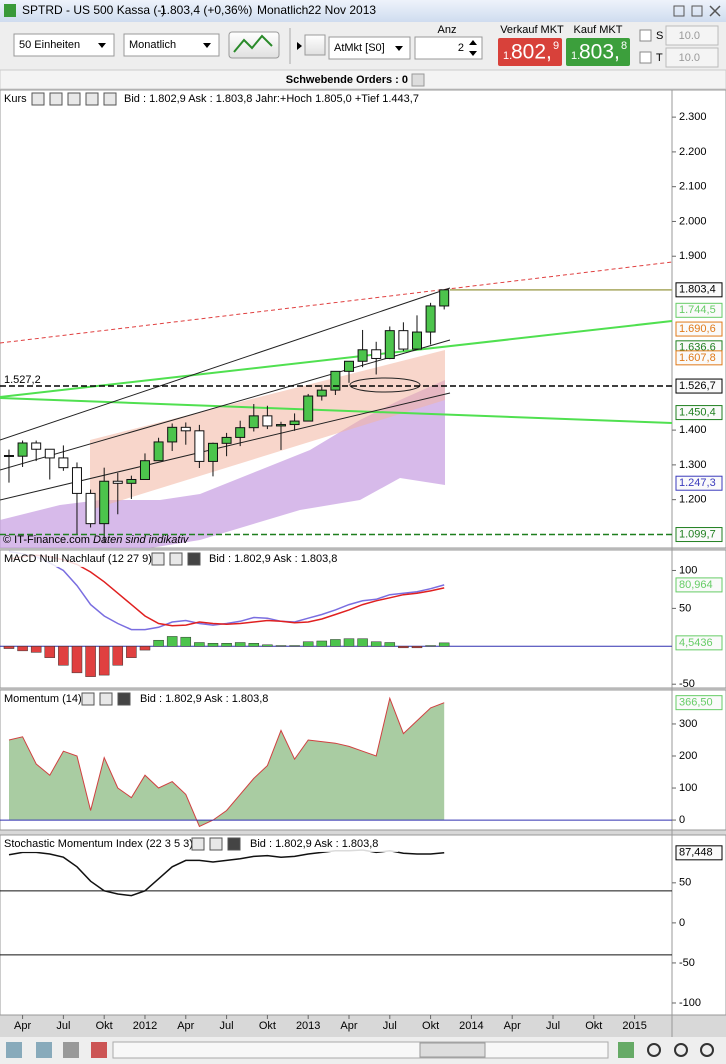  Describe the element at coordinates (336, 302) in the screenshot. I see `trendline` at that location.